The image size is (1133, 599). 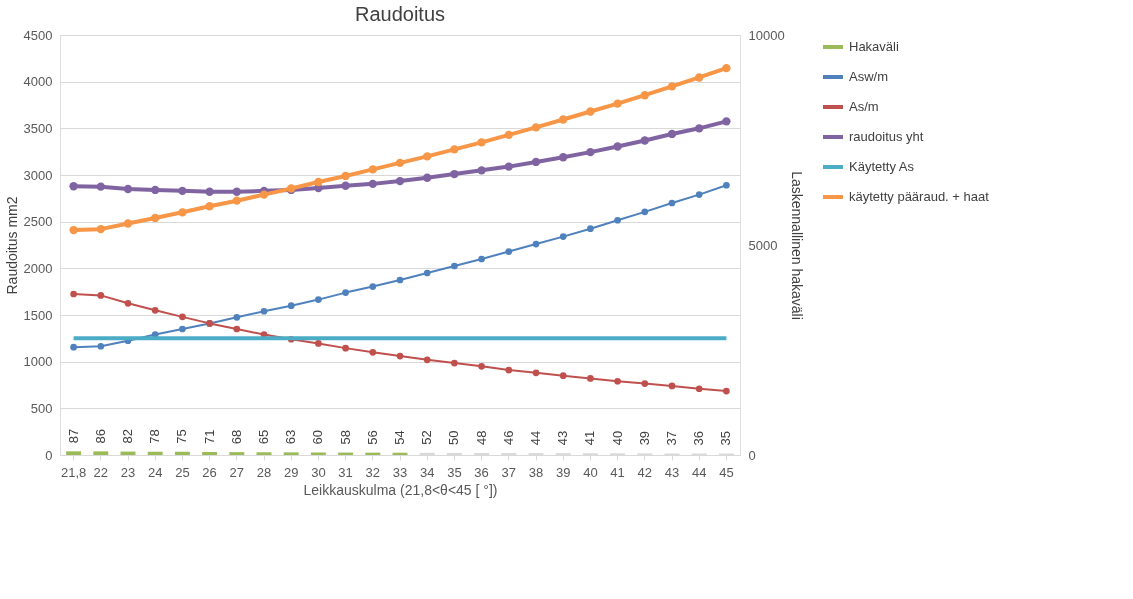 What do you see at coordinates (209, 437) in the screenshot?
I see `data-label: 71` at bounding box center [209, 437].